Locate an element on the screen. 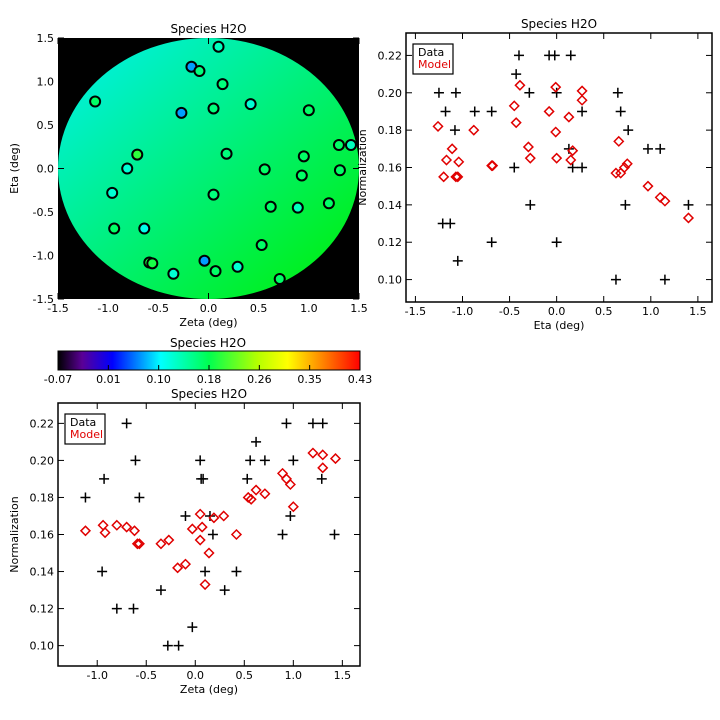  y-tick-label: 0.5 is located at coordinates (46, 125).